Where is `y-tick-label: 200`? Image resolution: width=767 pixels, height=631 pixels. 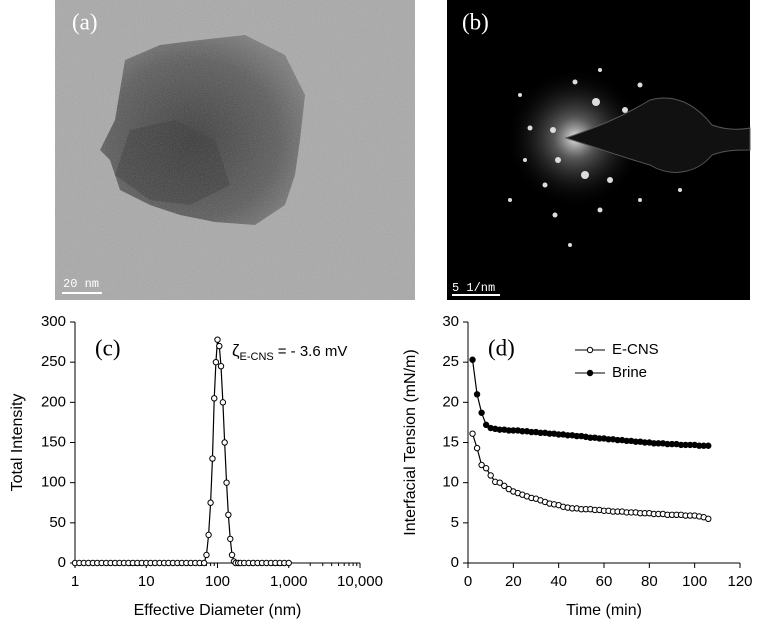 y-tick-label: 200 is located at coordinates (53, 401).